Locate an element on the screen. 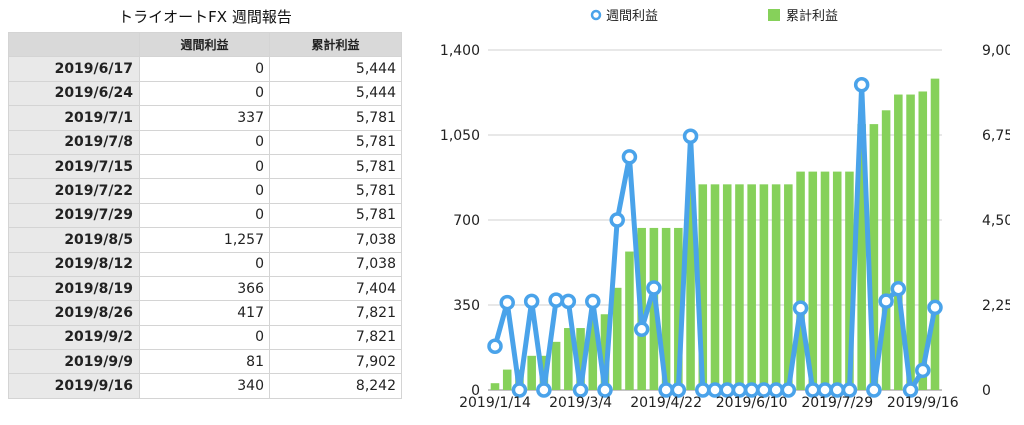  row-cumulative-cell: 7,404 is located at coordinates (335, 288).